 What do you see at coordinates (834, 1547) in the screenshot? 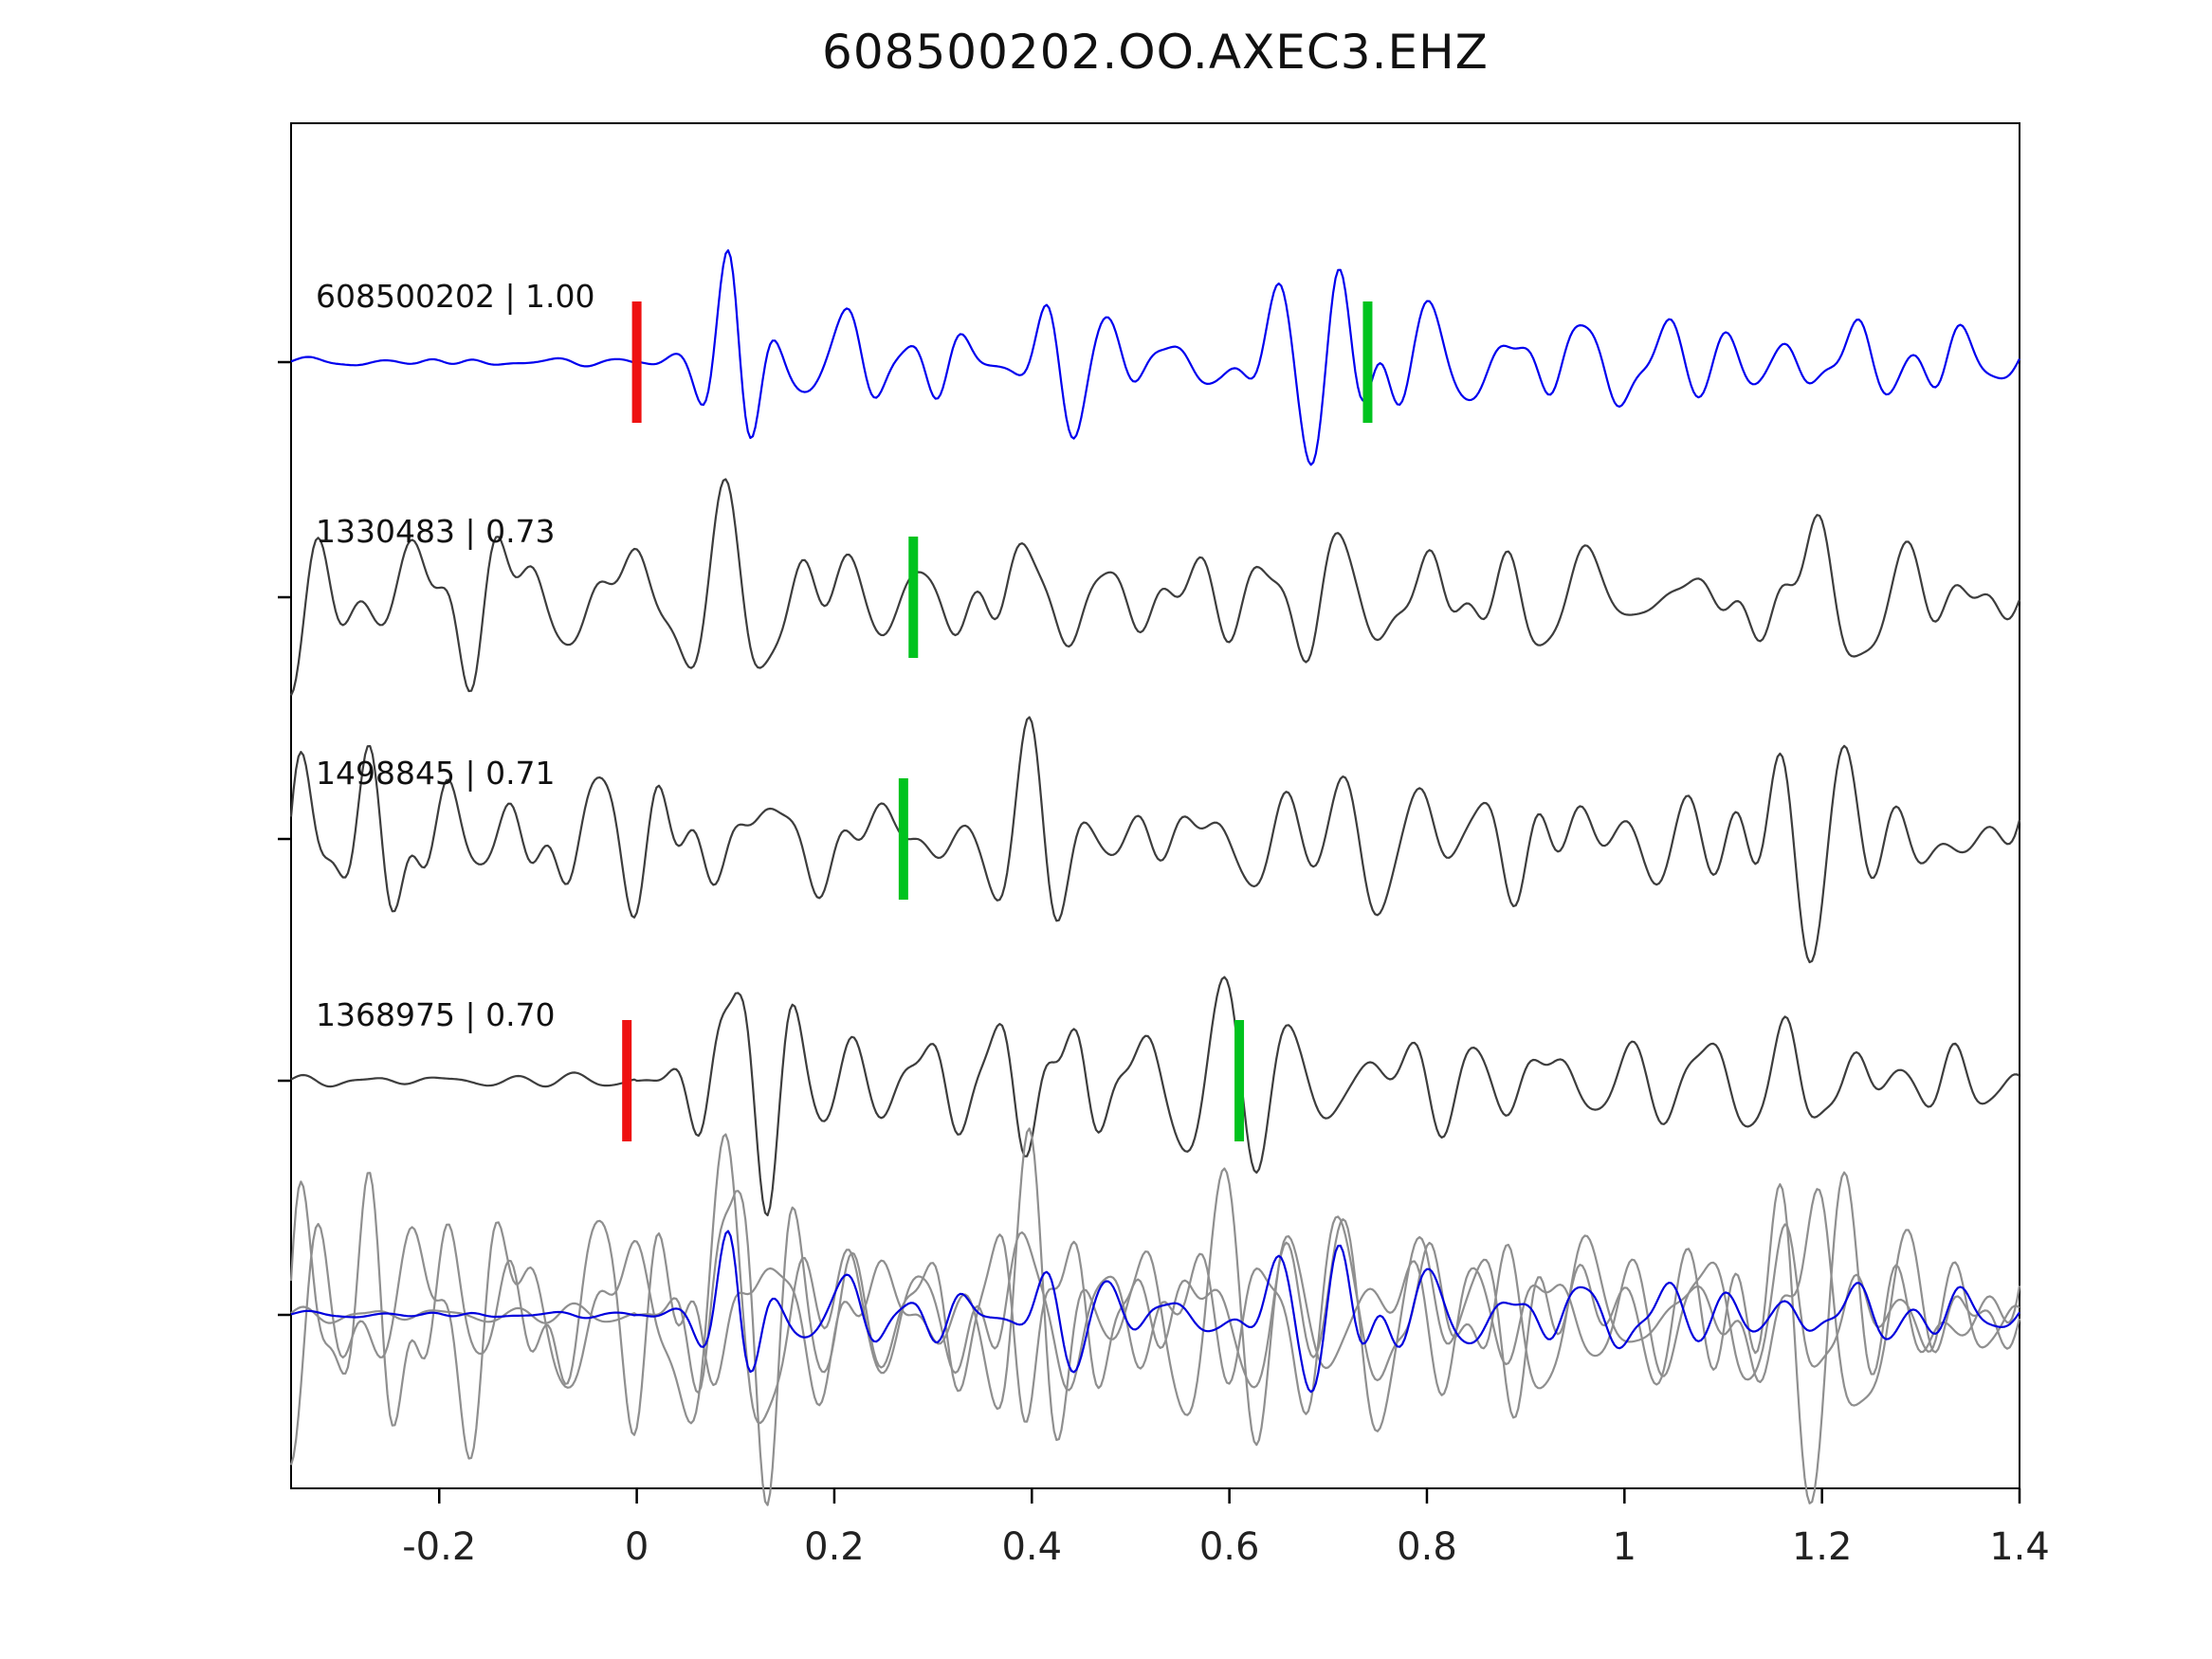
I see `x-axis-tick-label: 0.2` at bounding box center [834, 1547].